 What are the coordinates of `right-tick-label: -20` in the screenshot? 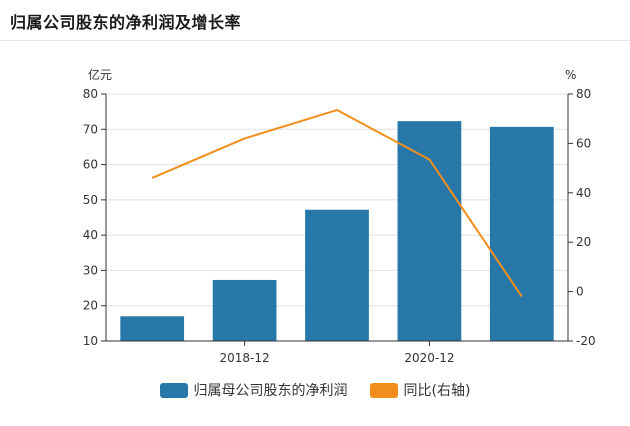 It's located at (586, 341).